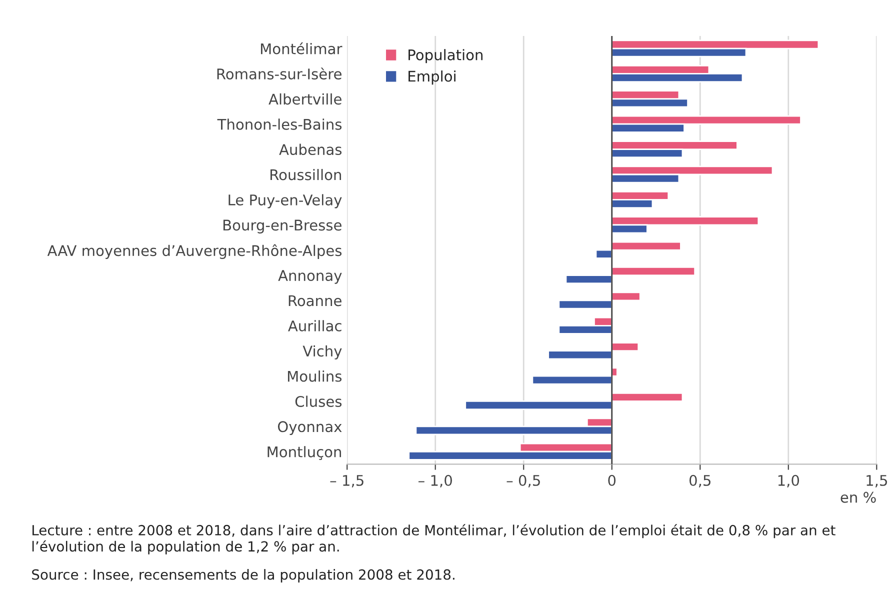  I want to click on y-tick-label: Montélimar, so click(301, 48).